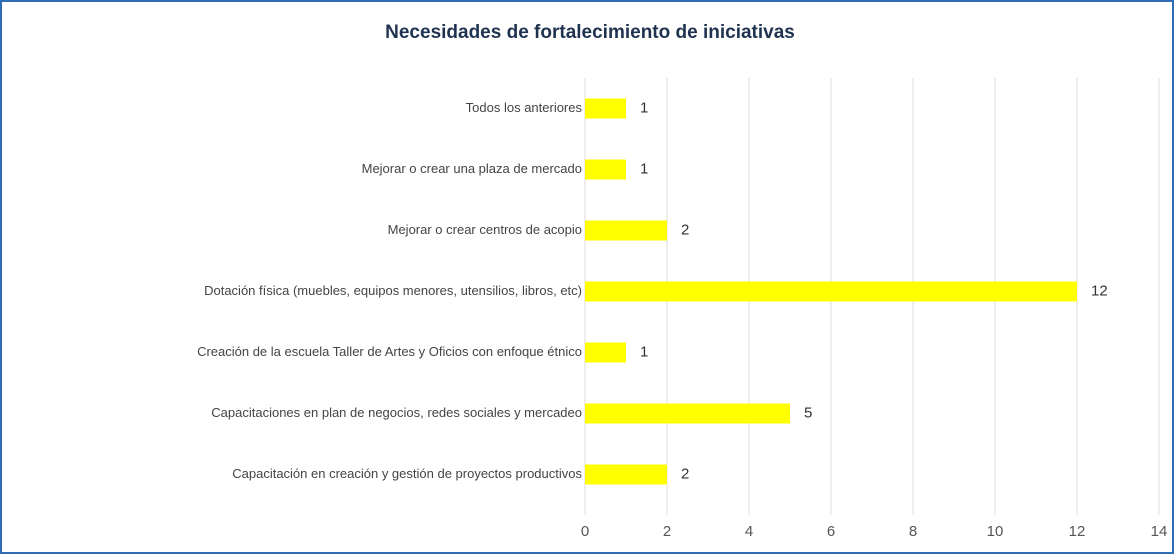 This screenshot has width=1174, height=554. What do you see at coordinates (913, 531) in the screenshot?
I see `x-tick-label: 8` at bounding box center [913, 531].